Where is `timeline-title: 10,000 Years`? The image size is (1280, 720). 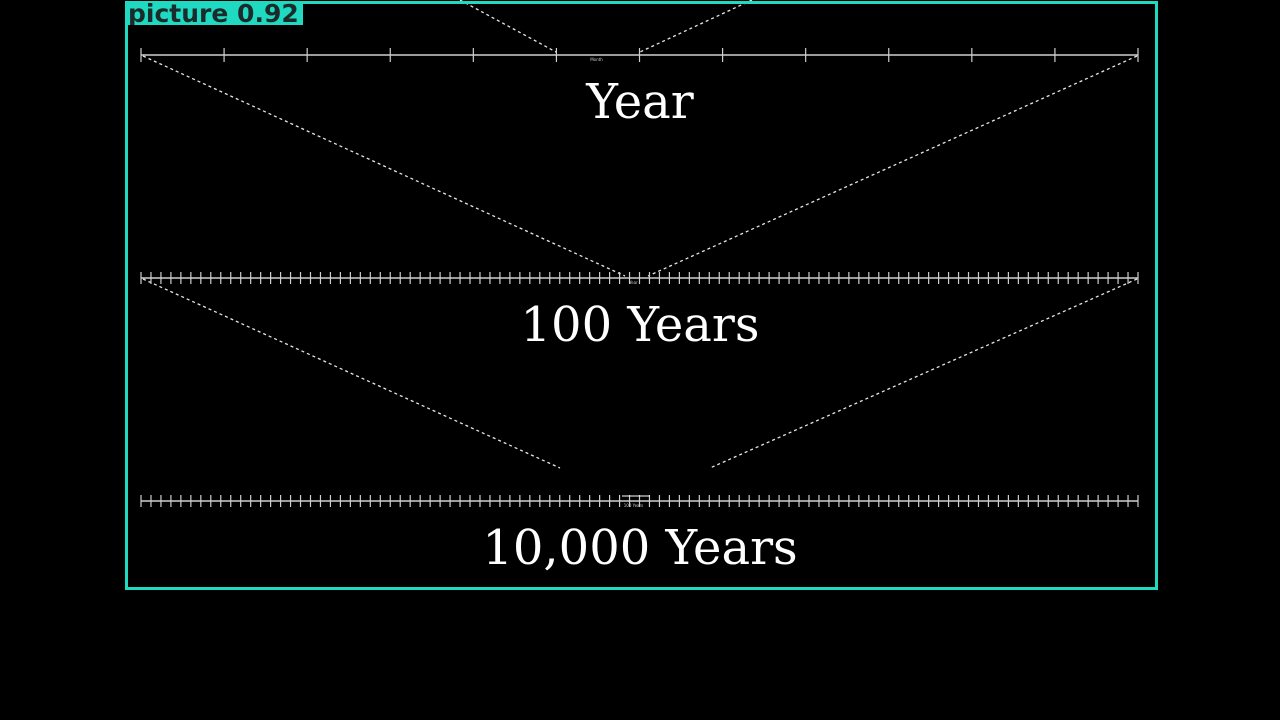 timeline-title: 10,000 Years is located at coordinates (639, 548).